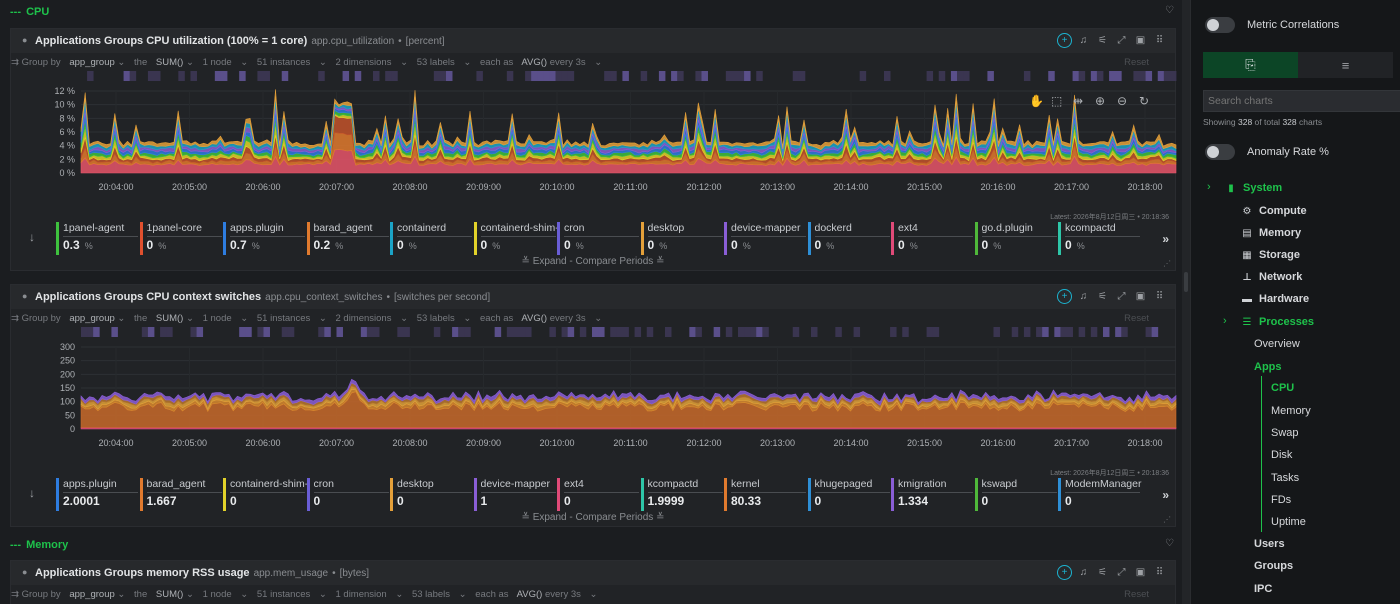 The width and height of the screenshot is (1400, 604). What do you see at coordinates (264, 238) in the screenshot?
I see `legend-item: apps.plugin 0.7%` at bounding box center [264, 238].